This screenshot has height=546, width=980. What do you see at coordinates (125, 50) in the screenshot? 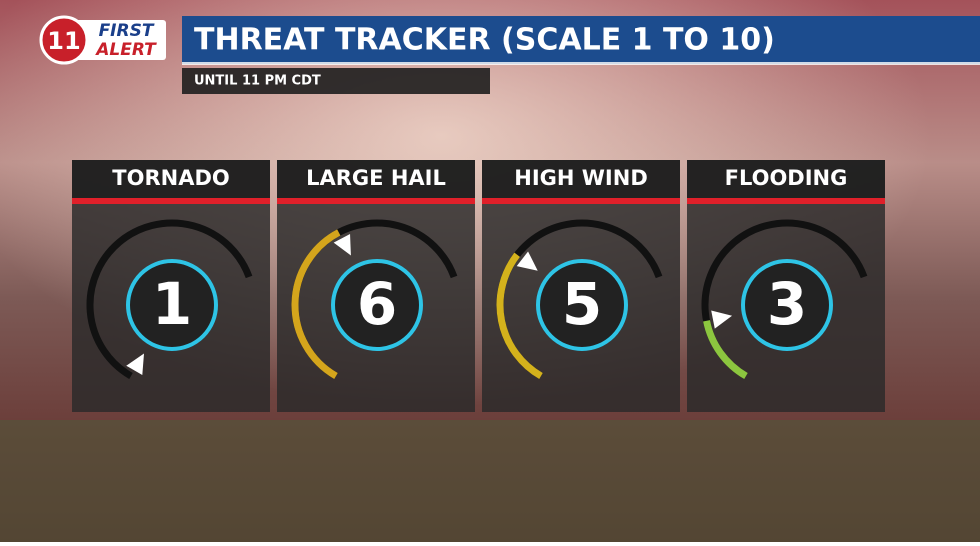
I see `logo-line2: ALERT` at bounding box center [125, 50].